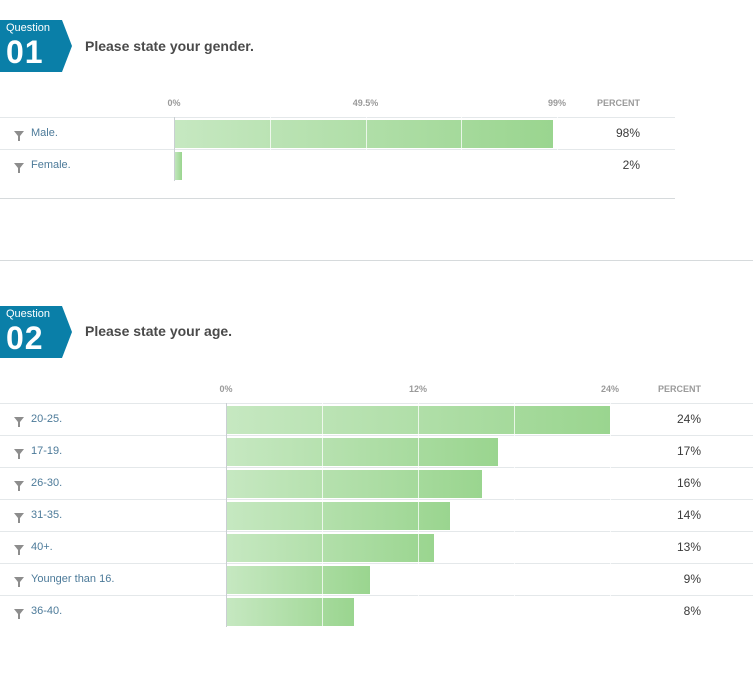 The width and height of the screenshot is (753, 677). I want to click on value-label: 98%, so click(627, 133).